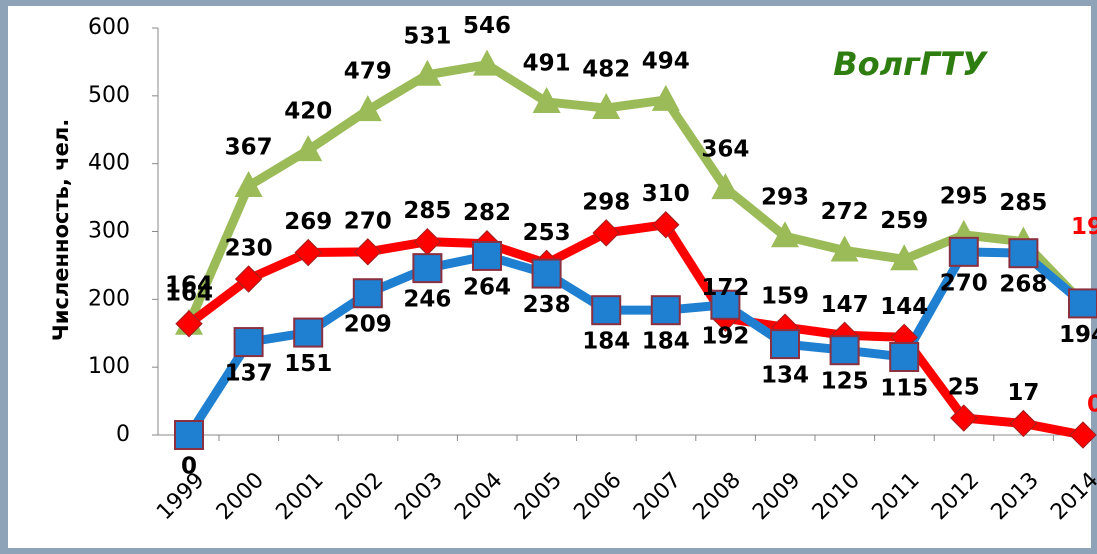 This screenshot has width=1097, height=554. What do you see at coordinates (785, 297) in the screenshot?
I see `data-label: 159` at bounding box center [785, 297].